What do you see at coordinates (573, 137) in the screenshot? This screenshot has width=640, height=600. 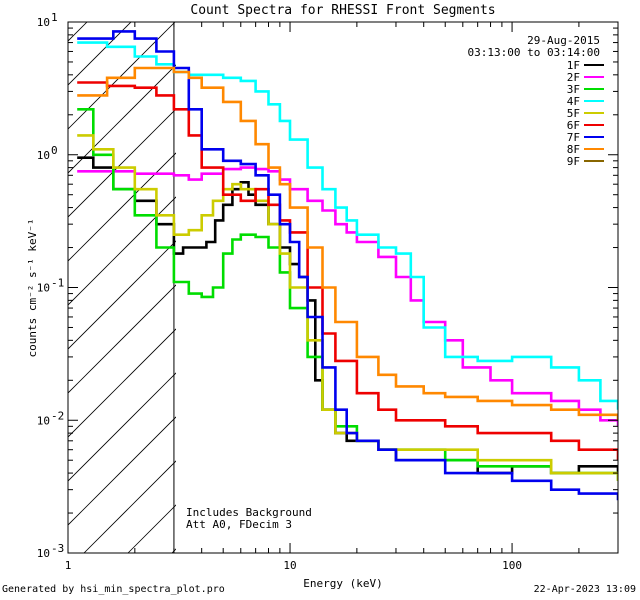 I see `legend-label-7F: 7F` at bounding box center [573, 137].